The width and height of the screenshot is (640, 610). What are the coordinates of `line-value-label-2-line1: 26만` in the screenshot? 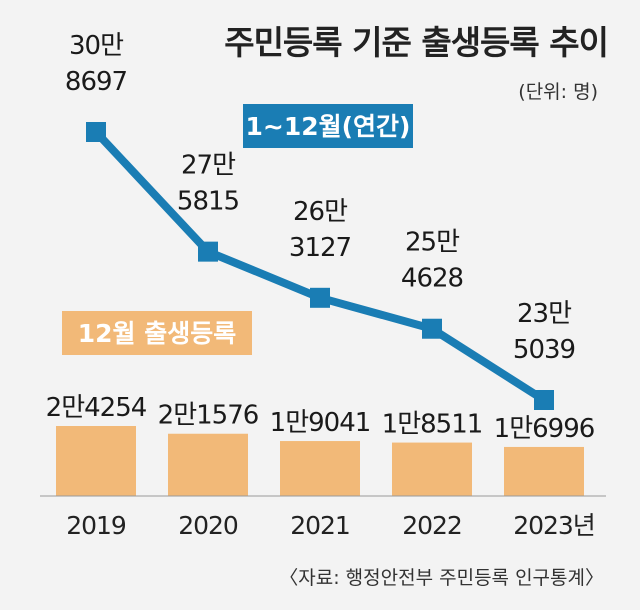 It's located at (320, 212).